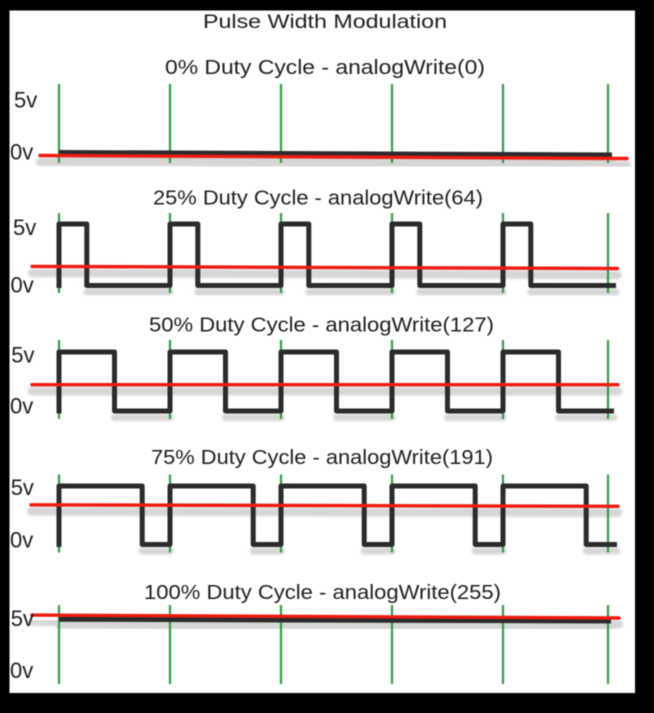 This screenshot has height=713, width=654. Describe the element at coordinates (325, 22) in the screenshot. I see `svg-text: Pulse Width Modulation` at that location.